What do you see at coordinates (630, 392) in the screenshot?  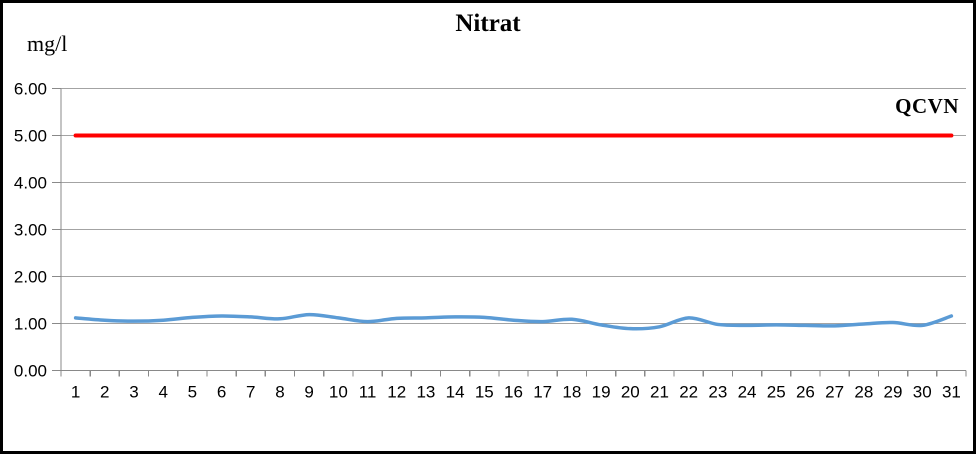 I see `x-tick-label: 20` at bounding box center [630, 392].